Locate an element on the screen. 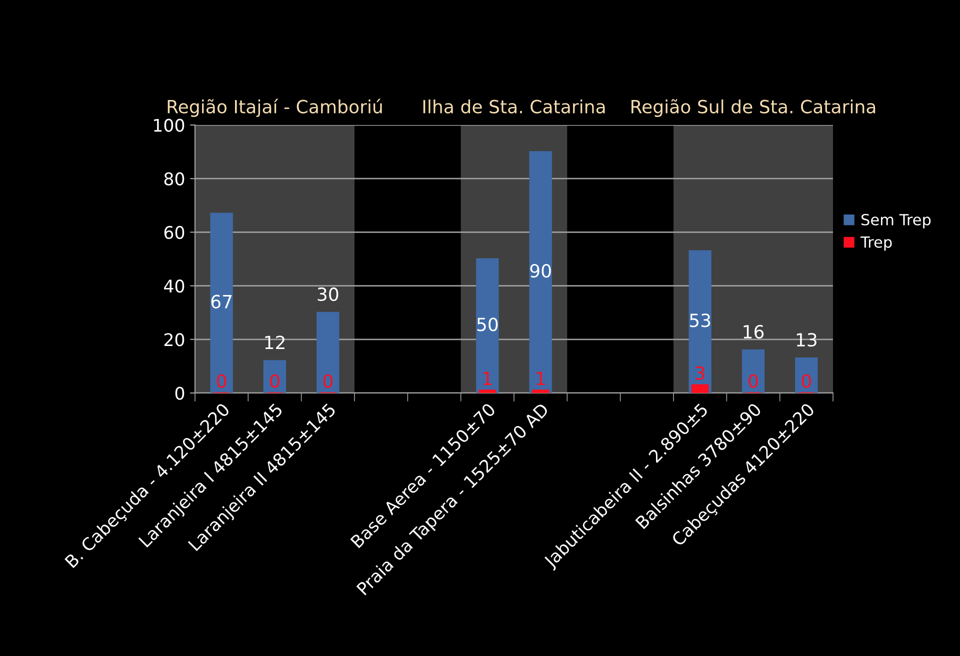  band-label: Região Itajaí - Camboriú is located at coordinates (275, 107).